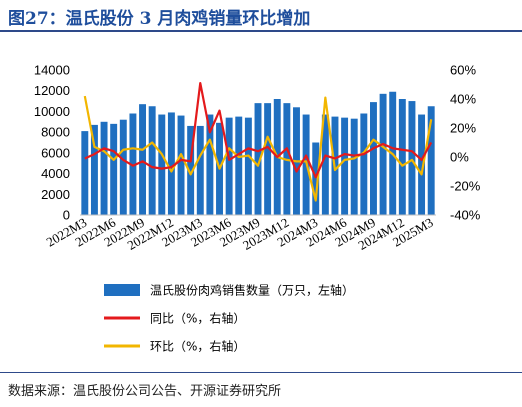 The image size is (522, 407). I want to click on title-bar: 图27：温氏股份 3 月肉鸡销量环比增加, so click(261, 16).